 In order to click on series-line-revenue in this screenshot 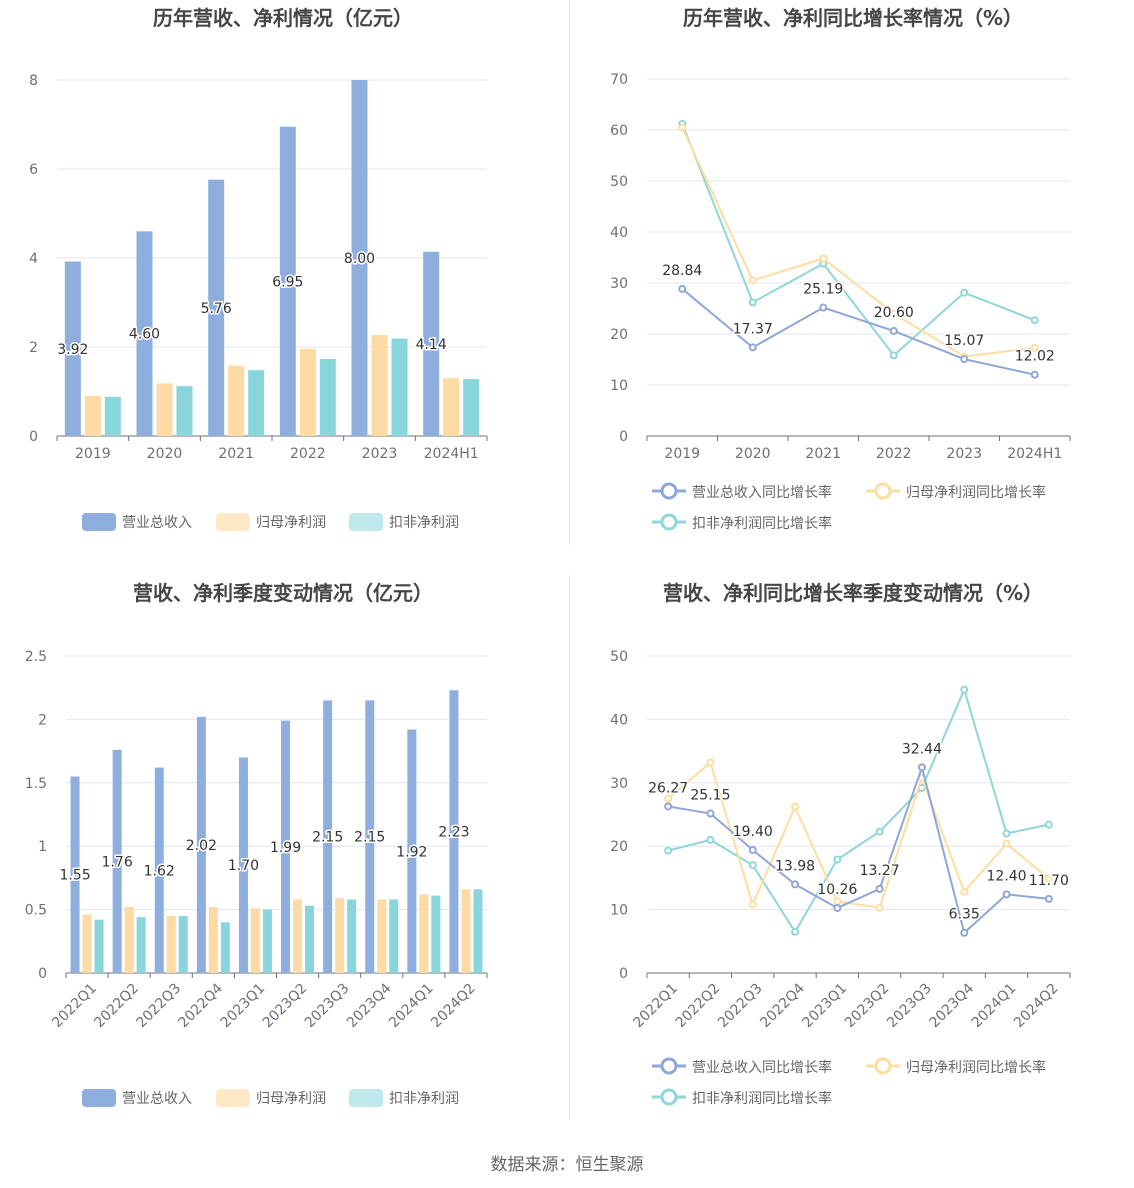, I will do `click(858, 332)`.